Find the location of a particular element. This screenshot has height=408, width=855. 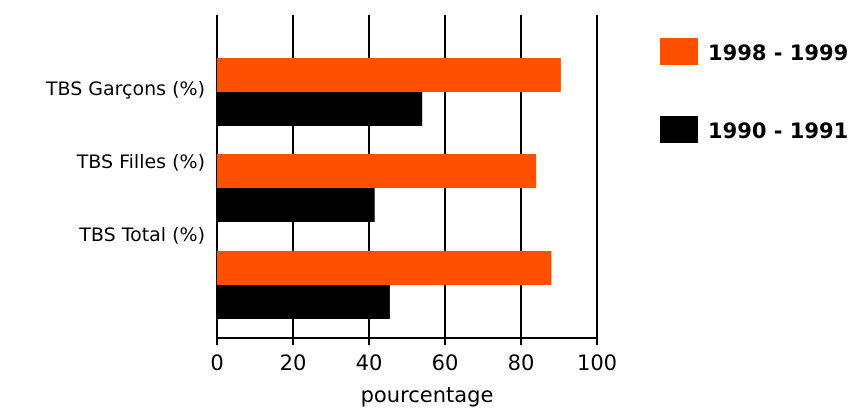

x-tick-label: 100 is located at coordinates (597, 363).